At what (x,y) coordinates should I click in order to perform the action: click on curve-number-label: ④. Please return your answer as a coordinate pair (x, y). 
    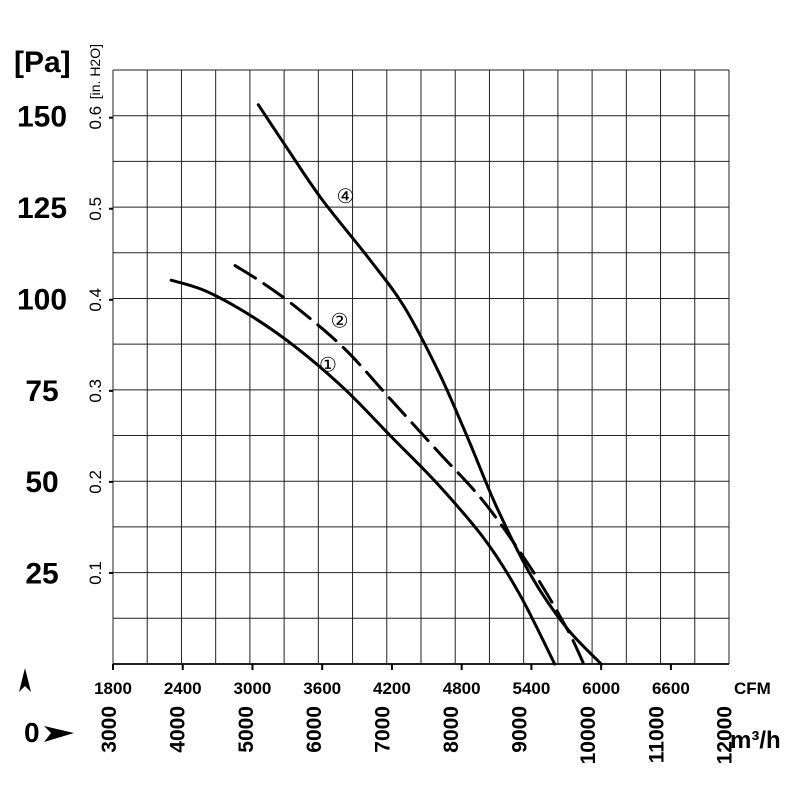
    Looking at the image, I should click on (345, 196).